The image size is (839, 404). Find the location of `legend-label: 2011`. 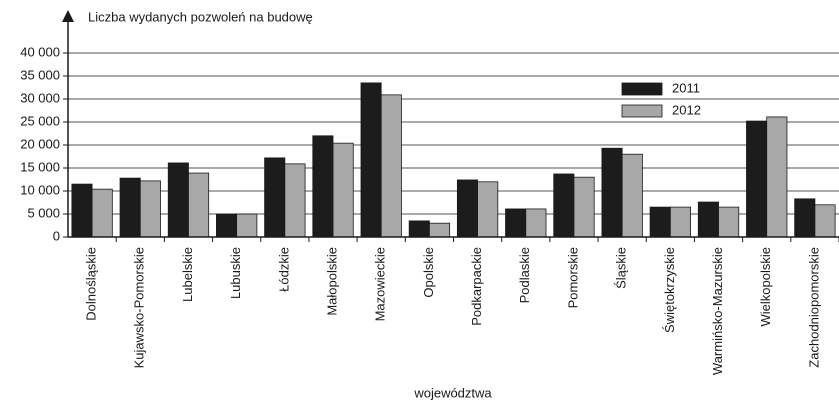

legend-label: 2011 is located at coordinates (686, 87).